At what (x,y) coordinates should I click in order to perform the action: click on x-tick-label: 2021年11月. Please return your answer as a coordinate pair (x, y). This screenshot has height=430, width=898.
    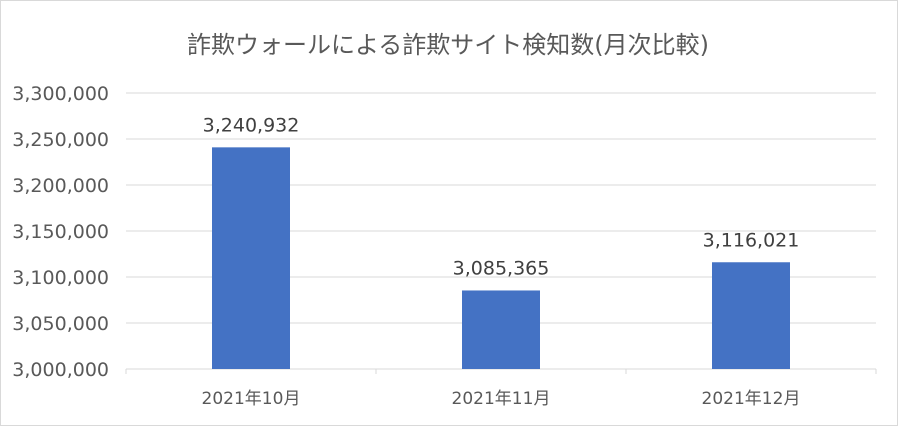
    Looking at the image, I should click on (501, 399).